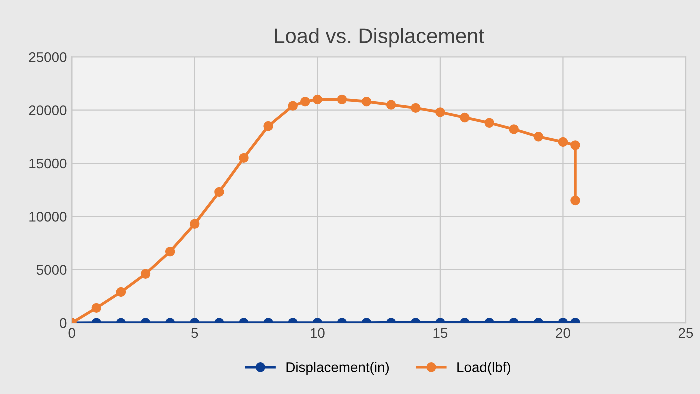 Image resolution: width=700 pixels, height=394 pixels. What do you see at coordinates (48, 217) in the screenshot?
I see `y-tick-label: 10000` at bounding box center [48, 217].